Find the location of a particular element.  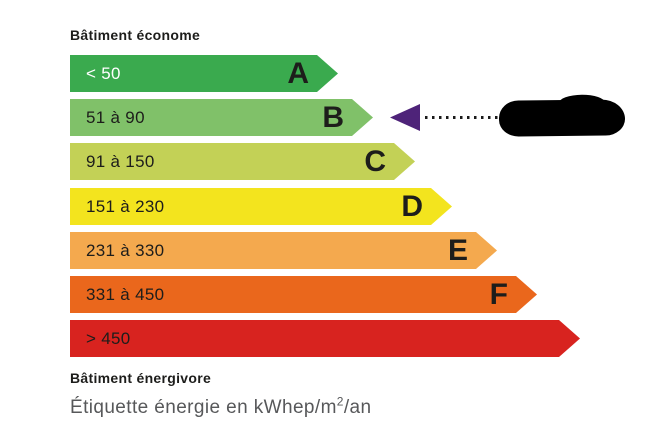

redacted-value-blob is located at coordinates (562, 118).